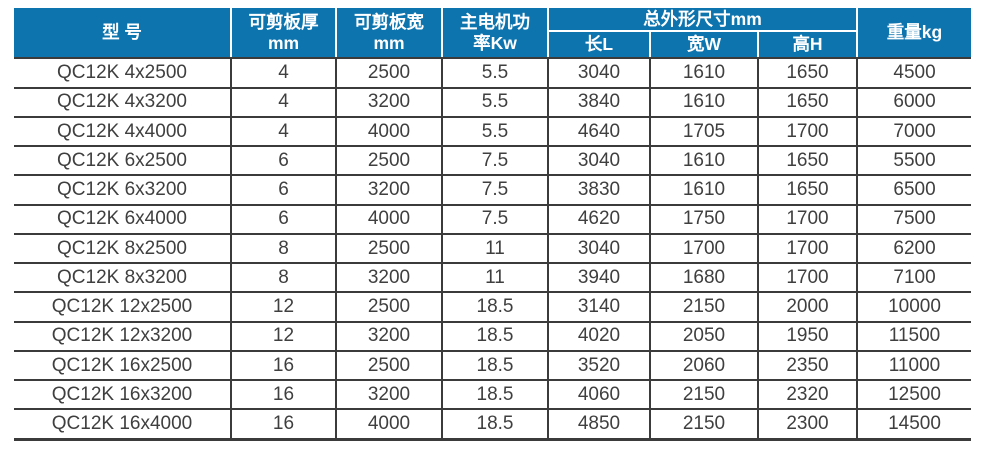  What do you see at coordinates (123, 73) in the screenshot?
I see `cell-model: QC12K 4x2500` at bounding box center [123, 73].